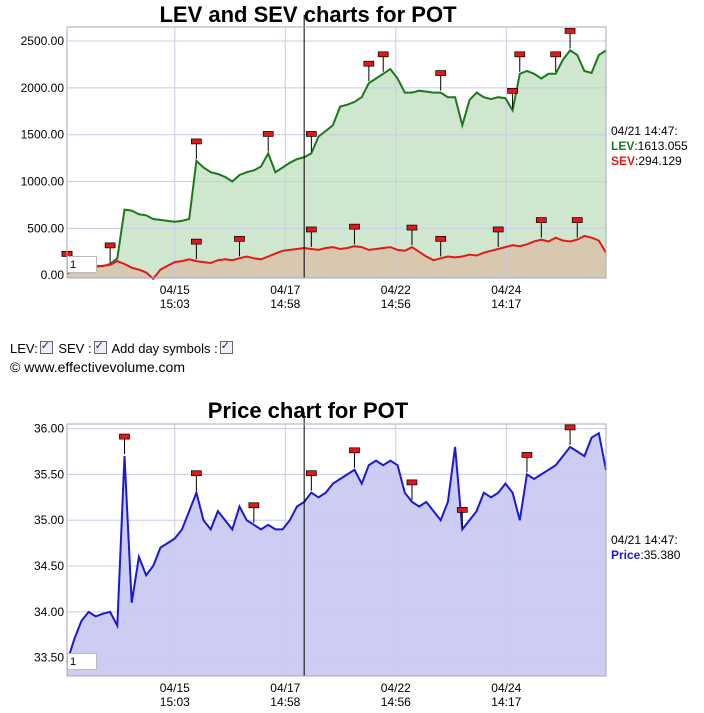 This screenshot has width=704, height=713. Describe the element at coordinates (644, 131) in the screenshot. I see `lev-cursor-timestamp: 04/21 14:47:` at that location.